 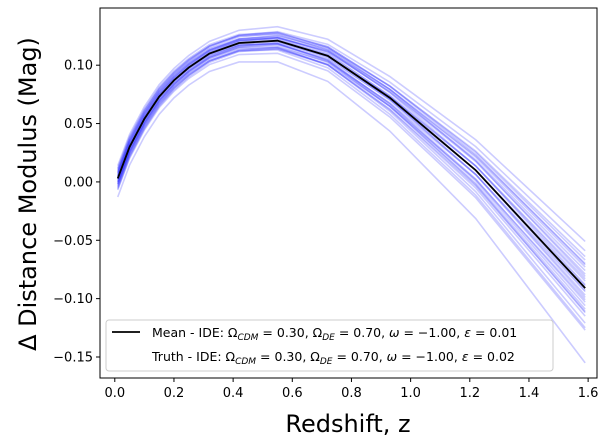 What do you see at coordinates (351, 393) in the screenshot?
I see `x-tick-label: 0.8` at bounding box center [351, 393].